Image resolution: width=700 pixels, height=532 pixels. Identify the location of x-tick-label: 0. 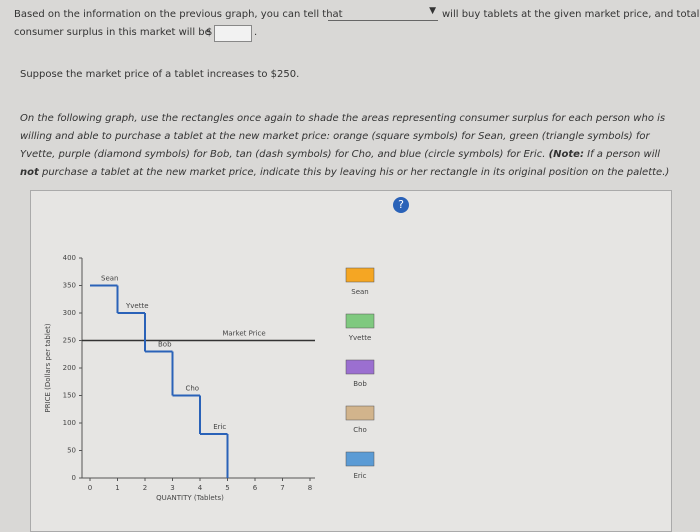
(90, 488).